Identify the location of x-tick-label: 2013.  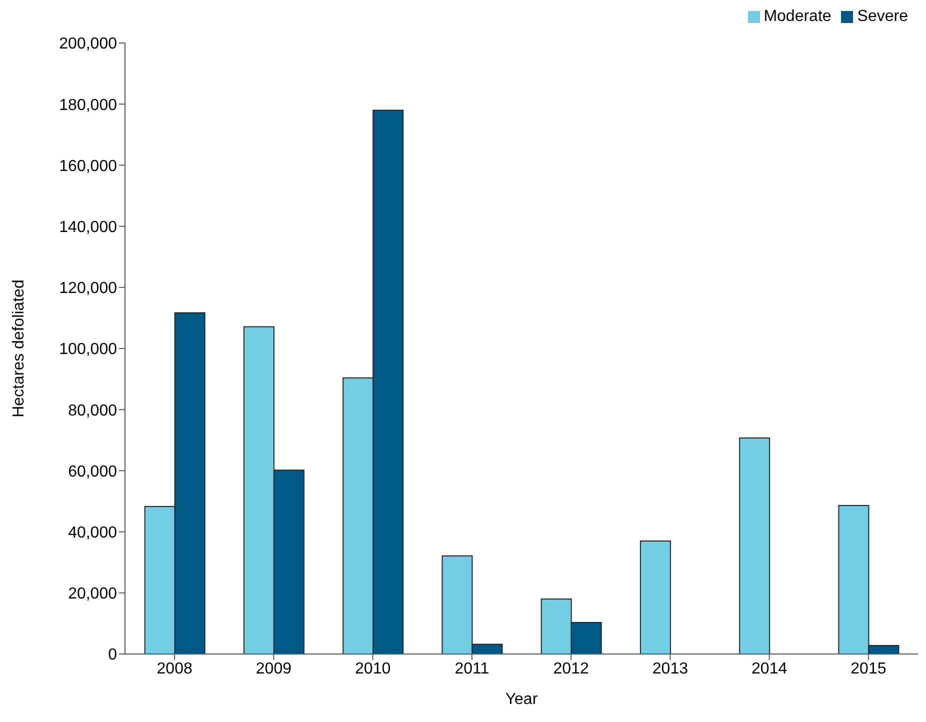
(670, 669).